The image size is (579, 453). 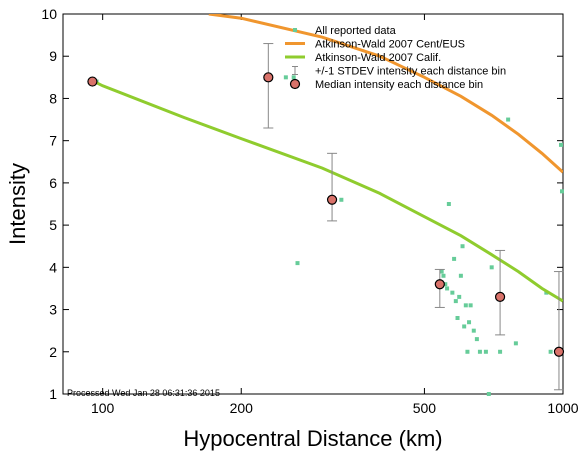 I want to click on x-axis-title: Hypocentral Distance (km), so click(x=312, y=438).